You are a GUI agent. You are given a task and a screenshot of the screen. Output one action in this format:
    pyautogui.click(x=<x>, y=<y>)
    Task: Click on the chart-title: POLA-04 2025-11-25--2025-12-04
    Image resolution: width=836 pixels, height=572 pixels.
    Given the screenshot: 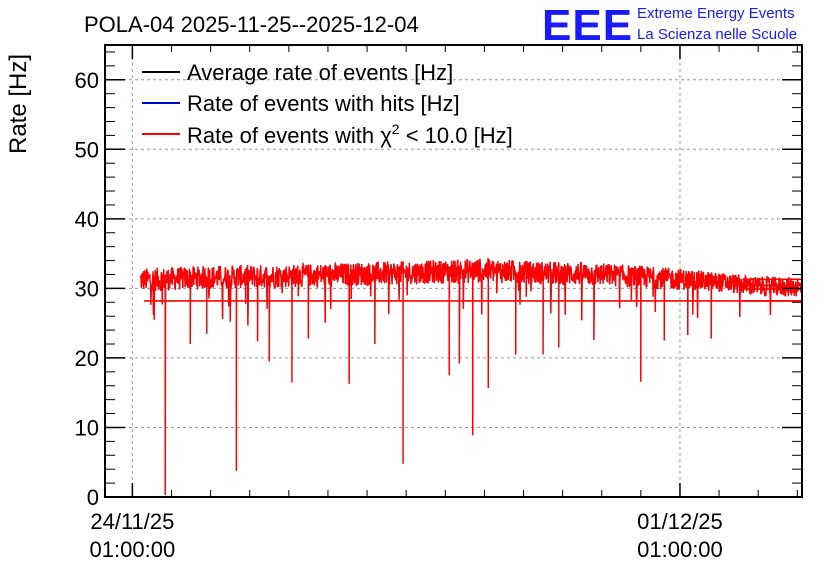 What is the action you would take?
    pyautogui.click(x=251, y=24)
    